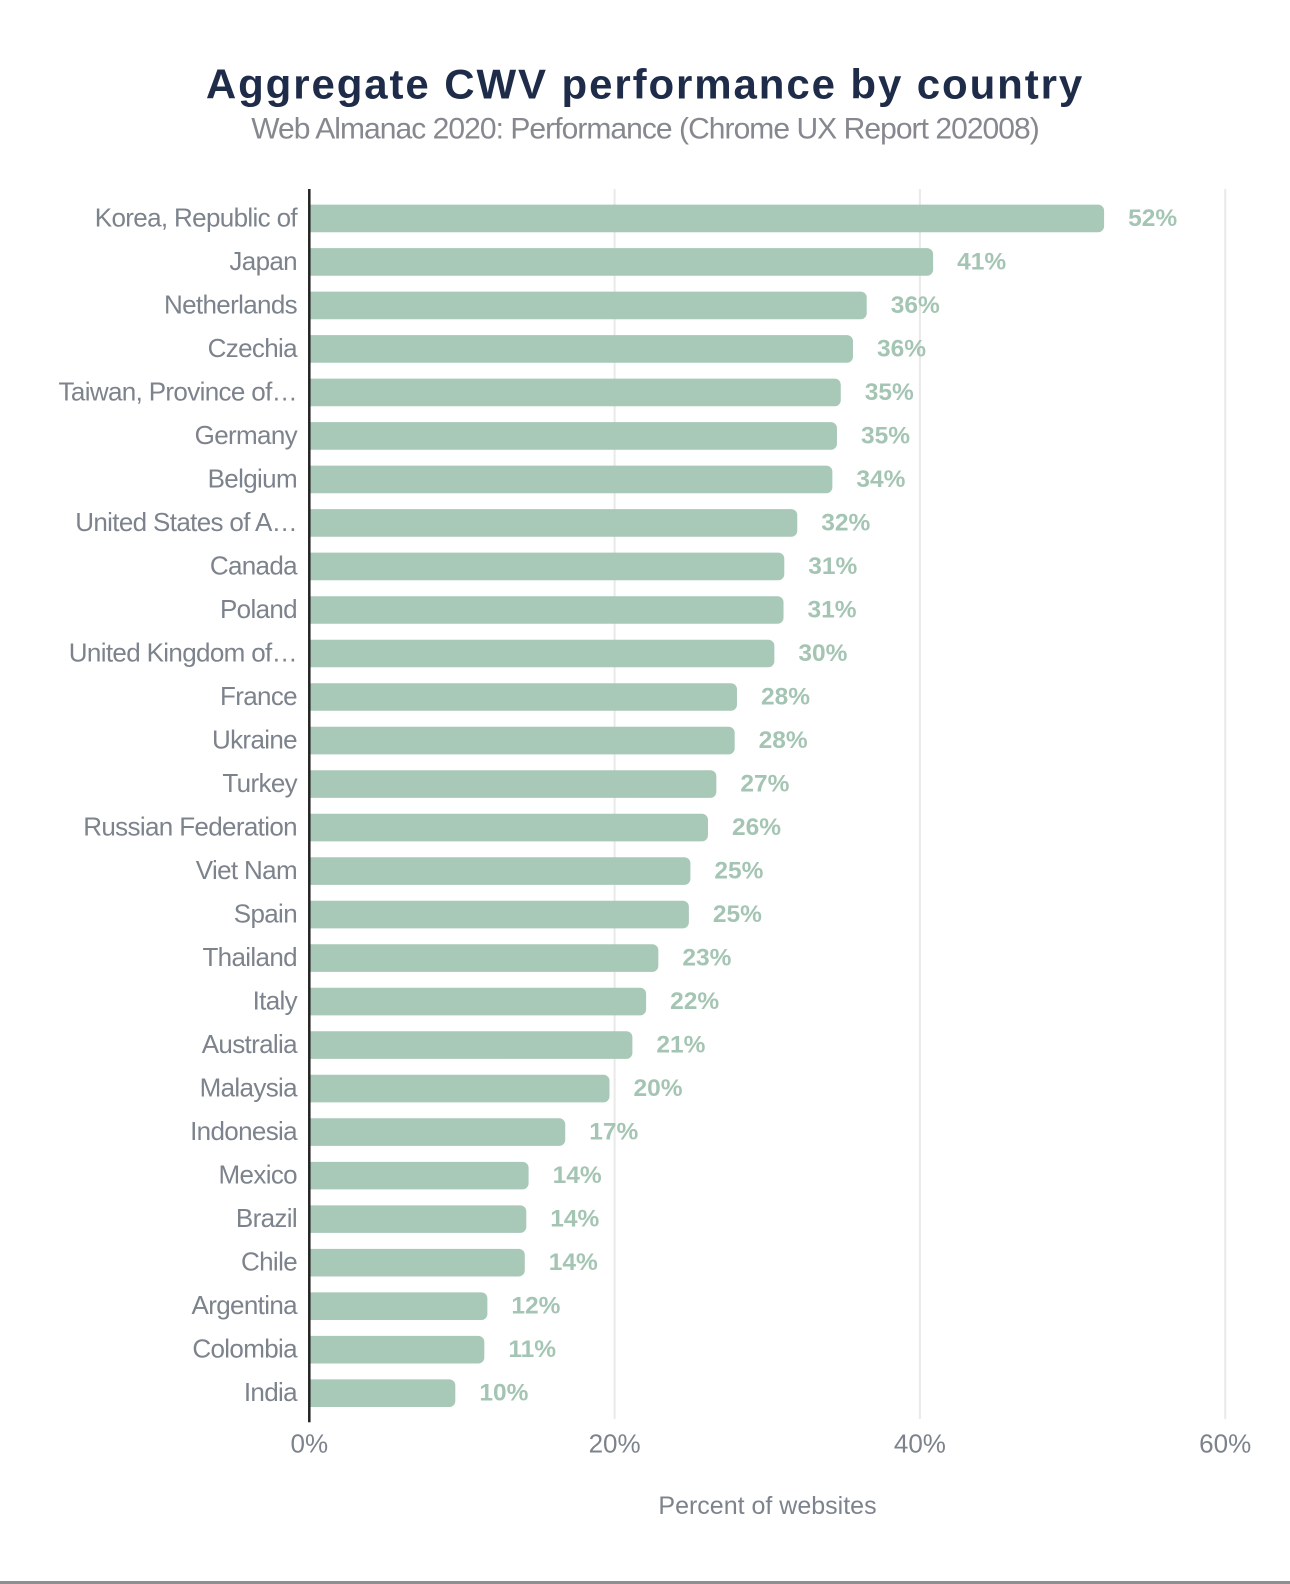 The height and width of the screenshot is (1584, 1290). Describe the element at coordinates (269, 1262) in the screenshot. I see `svg-text: Chile` at that location.